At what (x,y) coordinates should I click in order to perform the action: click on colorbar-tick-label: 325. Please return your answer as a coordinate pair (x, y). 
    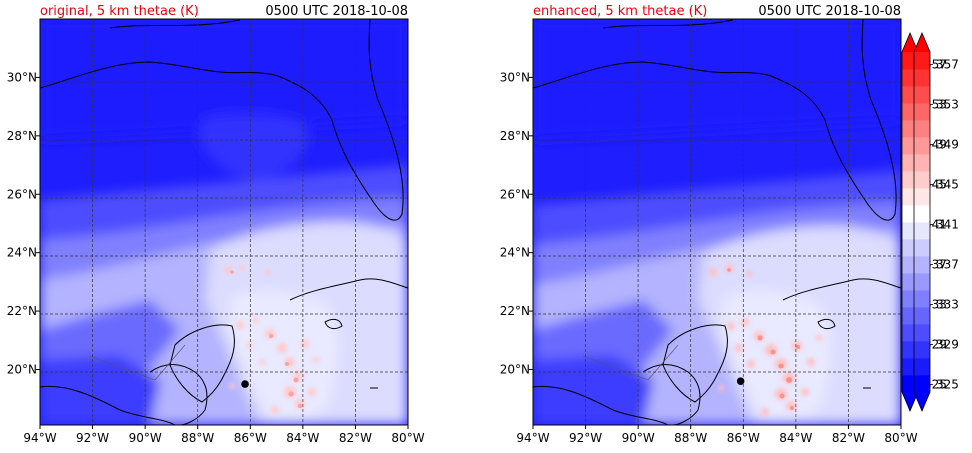
    Looking at the image, I should click on (947, 385).